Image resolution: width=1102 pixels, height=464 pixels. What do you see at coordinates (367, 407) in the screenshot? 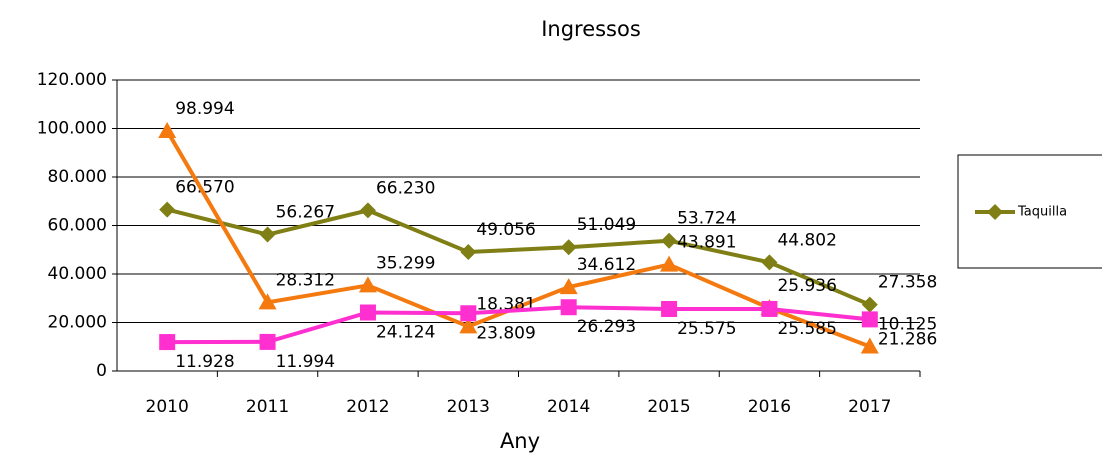
I see `x-tick-label: 2012` at bounding box center [367, 407].